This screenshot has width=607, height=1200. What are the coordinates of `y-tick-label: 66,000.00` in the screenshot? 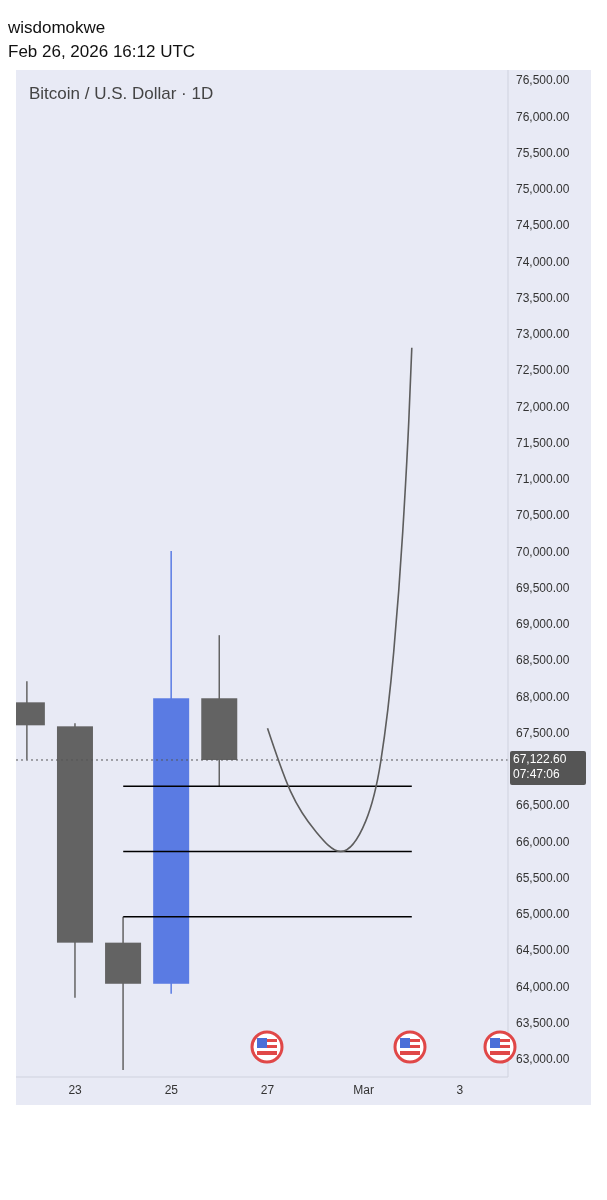 It's located at (543, 841).